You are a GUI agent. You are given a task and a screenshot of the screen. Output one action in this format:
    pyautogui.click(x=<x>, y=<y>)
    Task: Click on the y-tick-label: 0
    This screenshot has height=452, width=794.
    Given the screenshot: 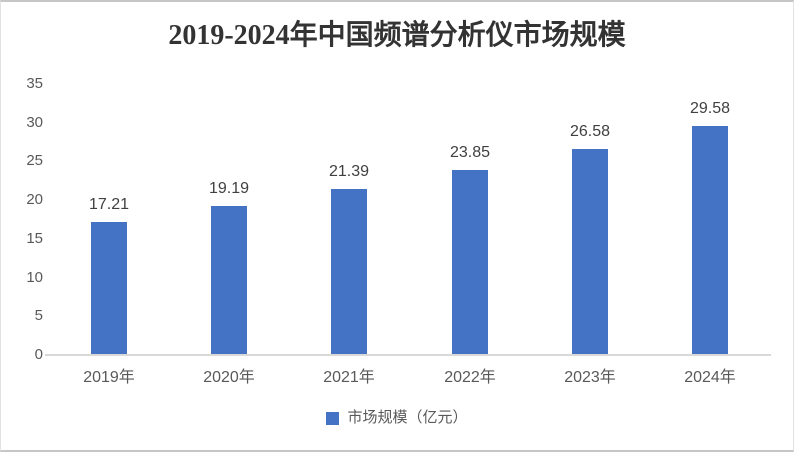 What is the action you would take?
    pyautogui.click(x=38, y=354)
    